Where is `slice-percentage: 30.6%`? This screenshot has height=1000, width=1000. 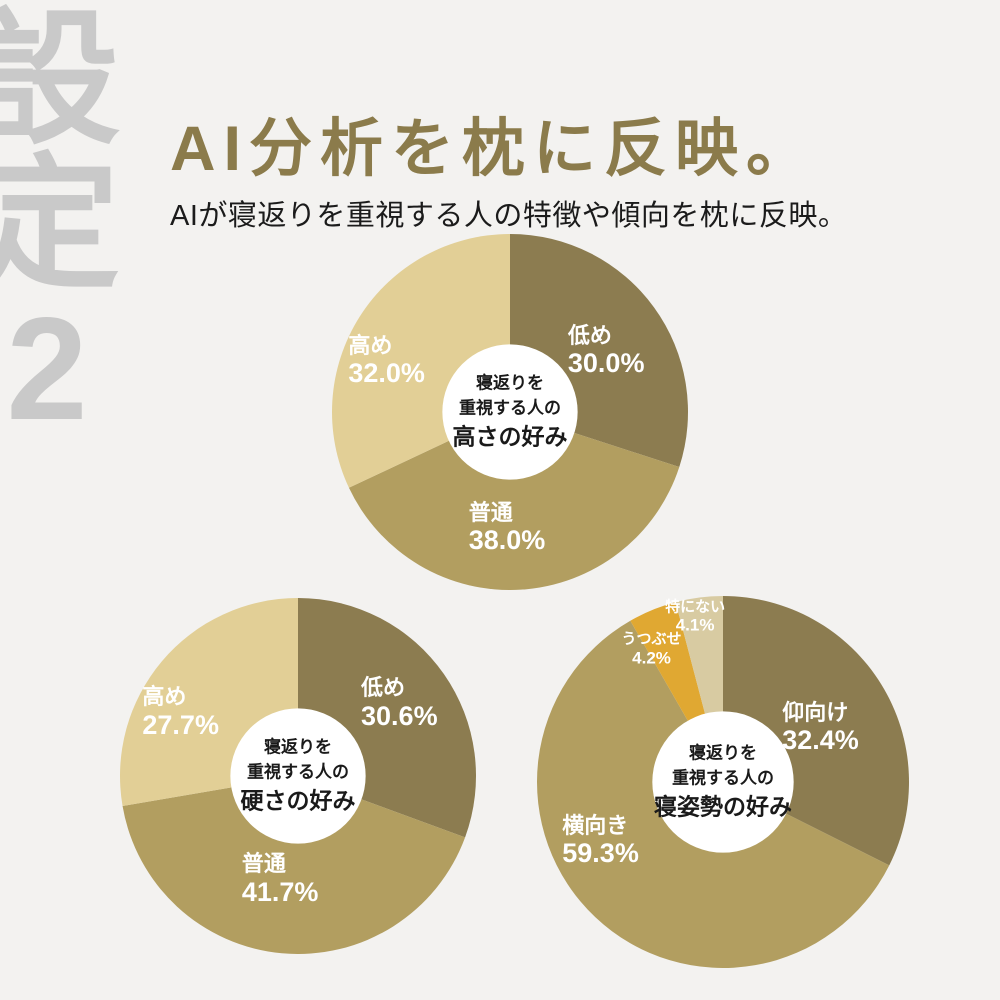 slice-percentage: 30.6% is located at coordinates (399, 715).